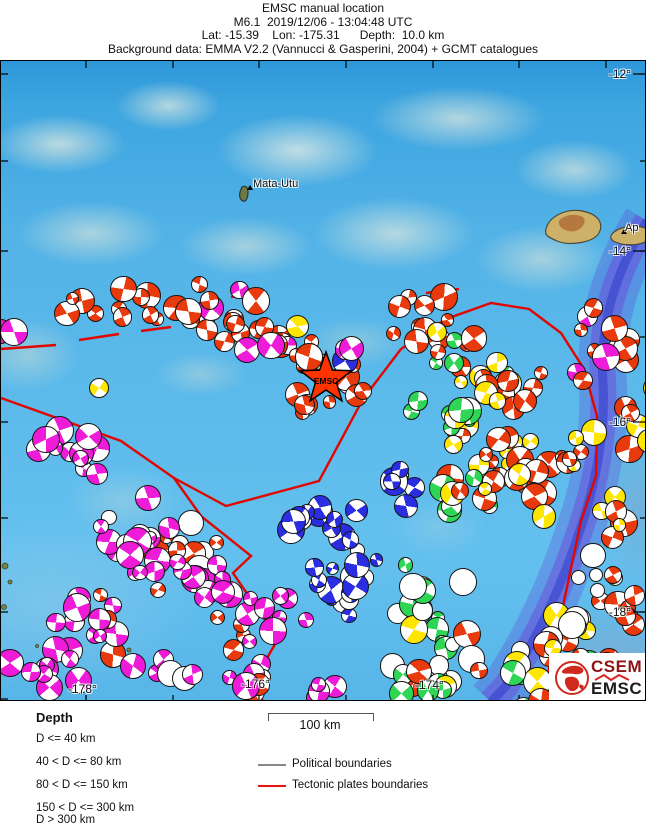 This screenshot has height=825, width=646. What do you see at coordinates (572, 678) in the screenshot?
I see `csem-globe-icon` at bounding box center [572, 678].